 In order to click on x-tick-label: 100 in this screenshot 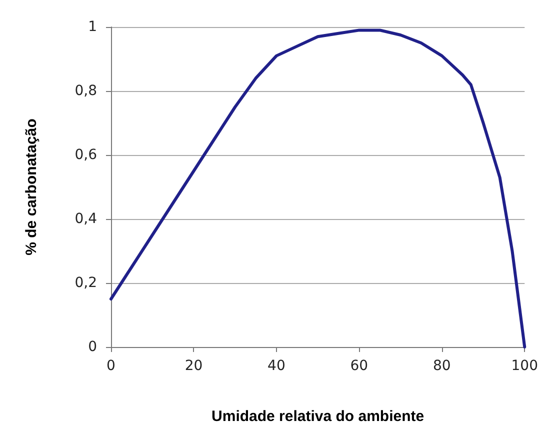, I will do `click(524, 366)`.